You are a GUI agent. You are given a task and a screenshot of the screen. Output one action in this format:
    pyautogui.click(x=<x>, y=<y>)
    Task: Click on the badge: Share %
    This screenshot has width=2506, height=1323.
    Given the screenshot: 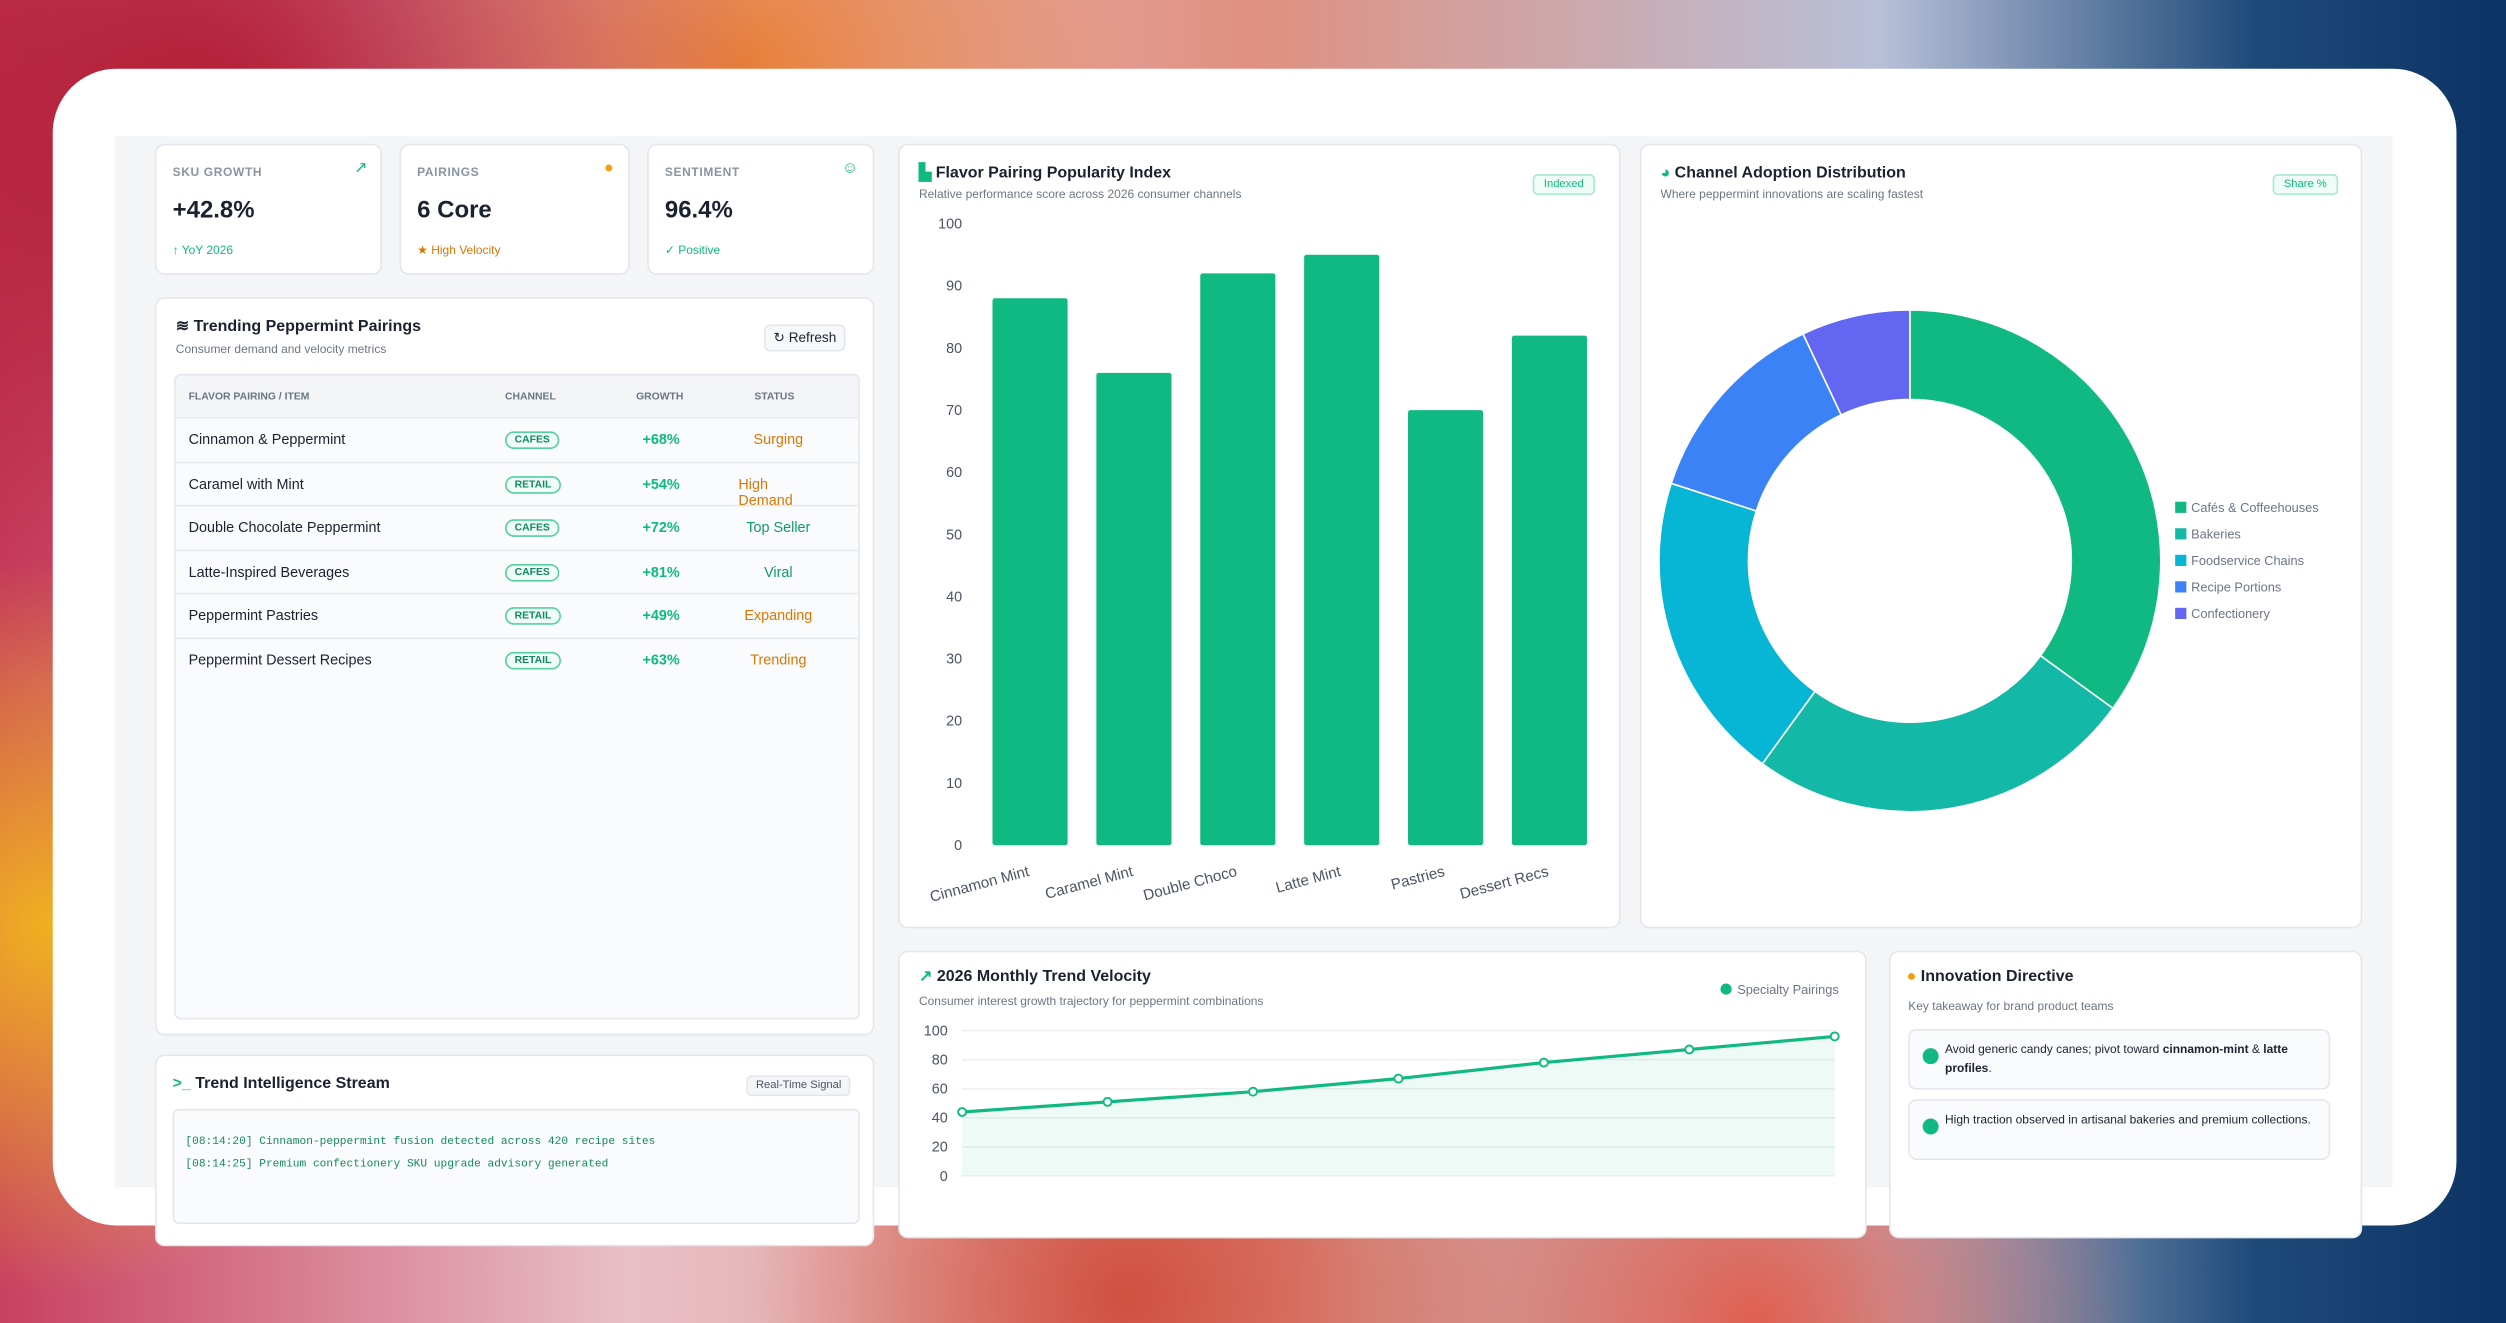 What is the action you would take?
    pyautogui.click(x=2305, y=184)
    